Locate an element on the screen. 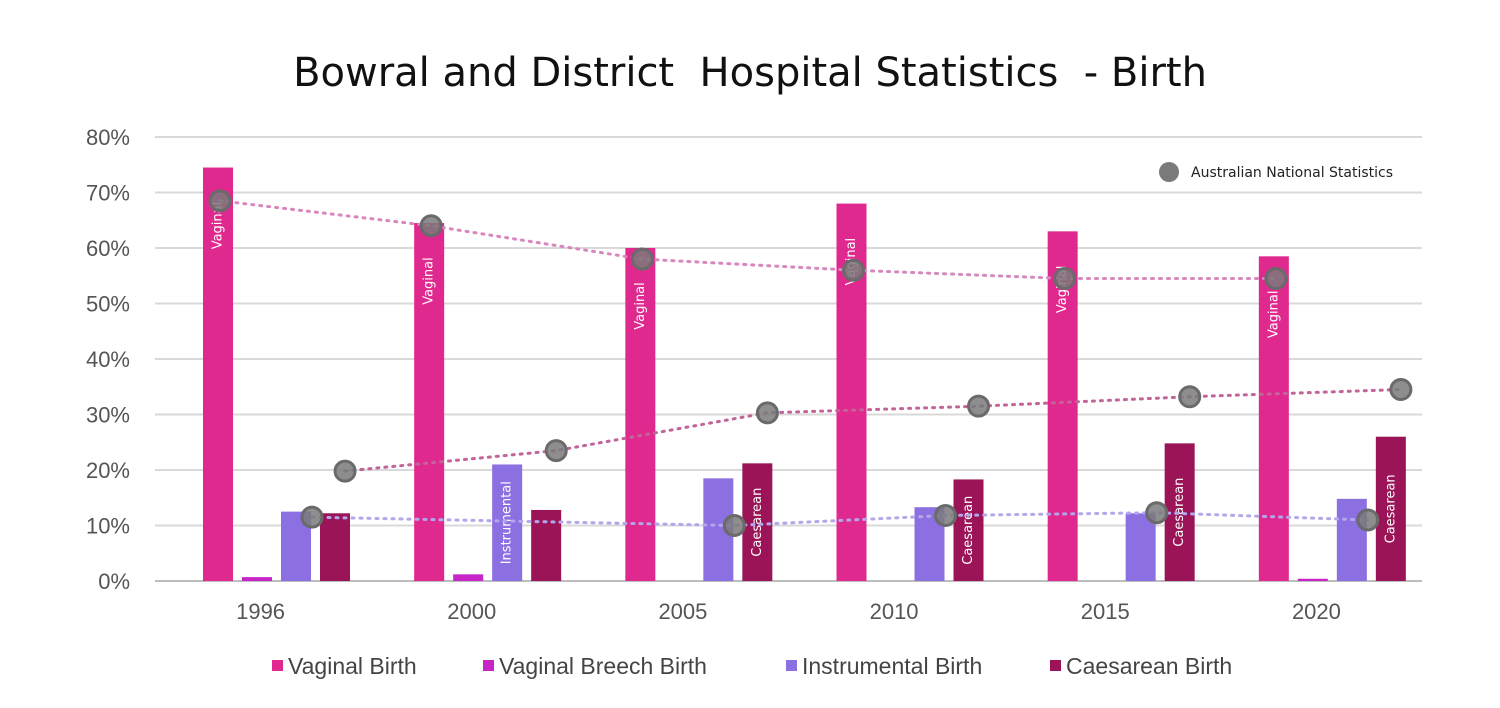 The image size is (1500, 708). national-legend-label: Australian National Statistics is located at coordinates (1292, 173).